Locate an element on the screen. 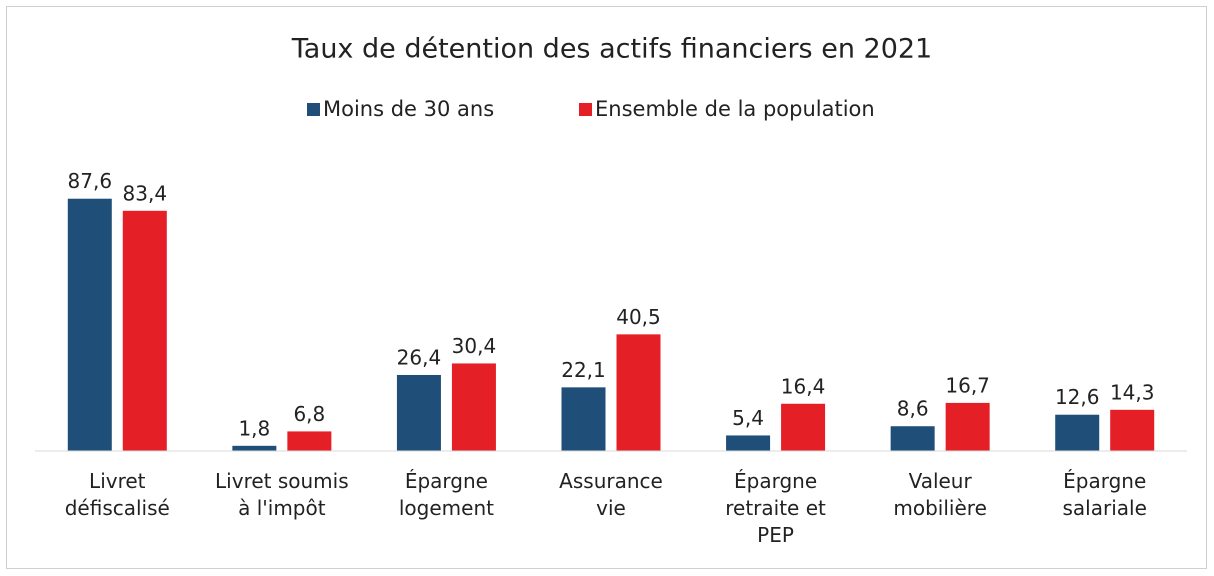 The image size is (1214, 576). data-label: 87,6 is located at coordinates (90, 181).